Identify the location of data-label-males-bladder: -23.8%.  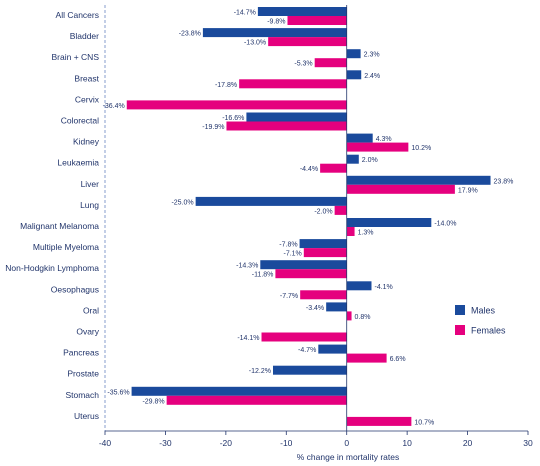
(190, 34).